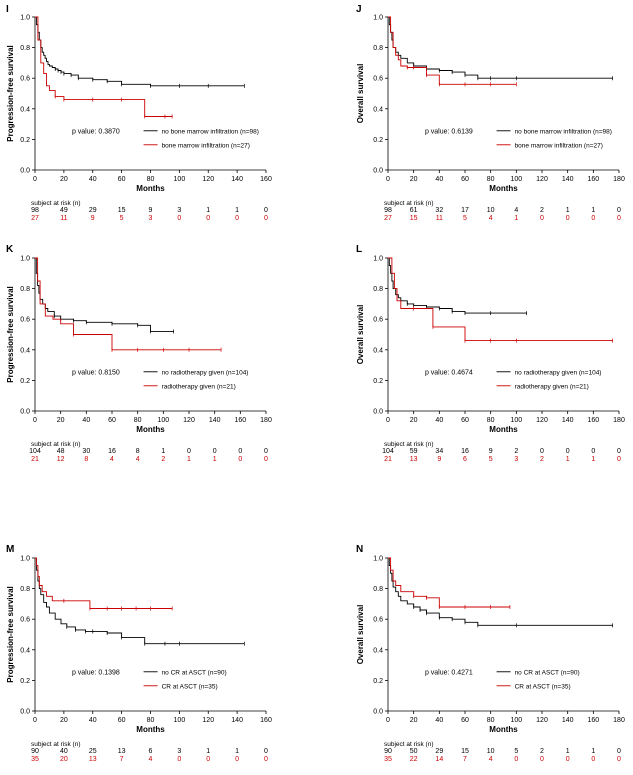  I want to click on risk-count: 7, so click(465, 759).